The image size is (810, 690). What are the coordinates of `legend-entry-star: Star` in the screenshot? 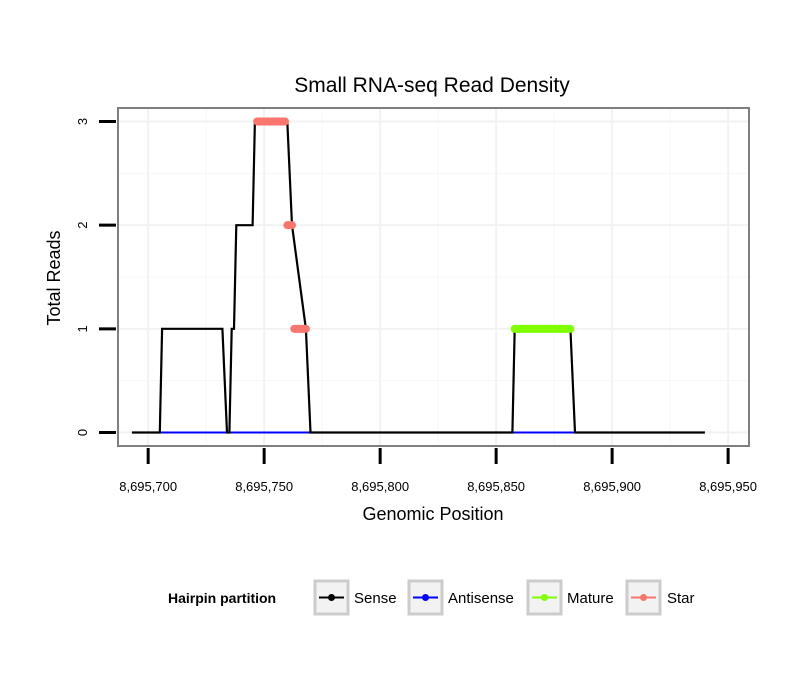 It's located at (660, 597).